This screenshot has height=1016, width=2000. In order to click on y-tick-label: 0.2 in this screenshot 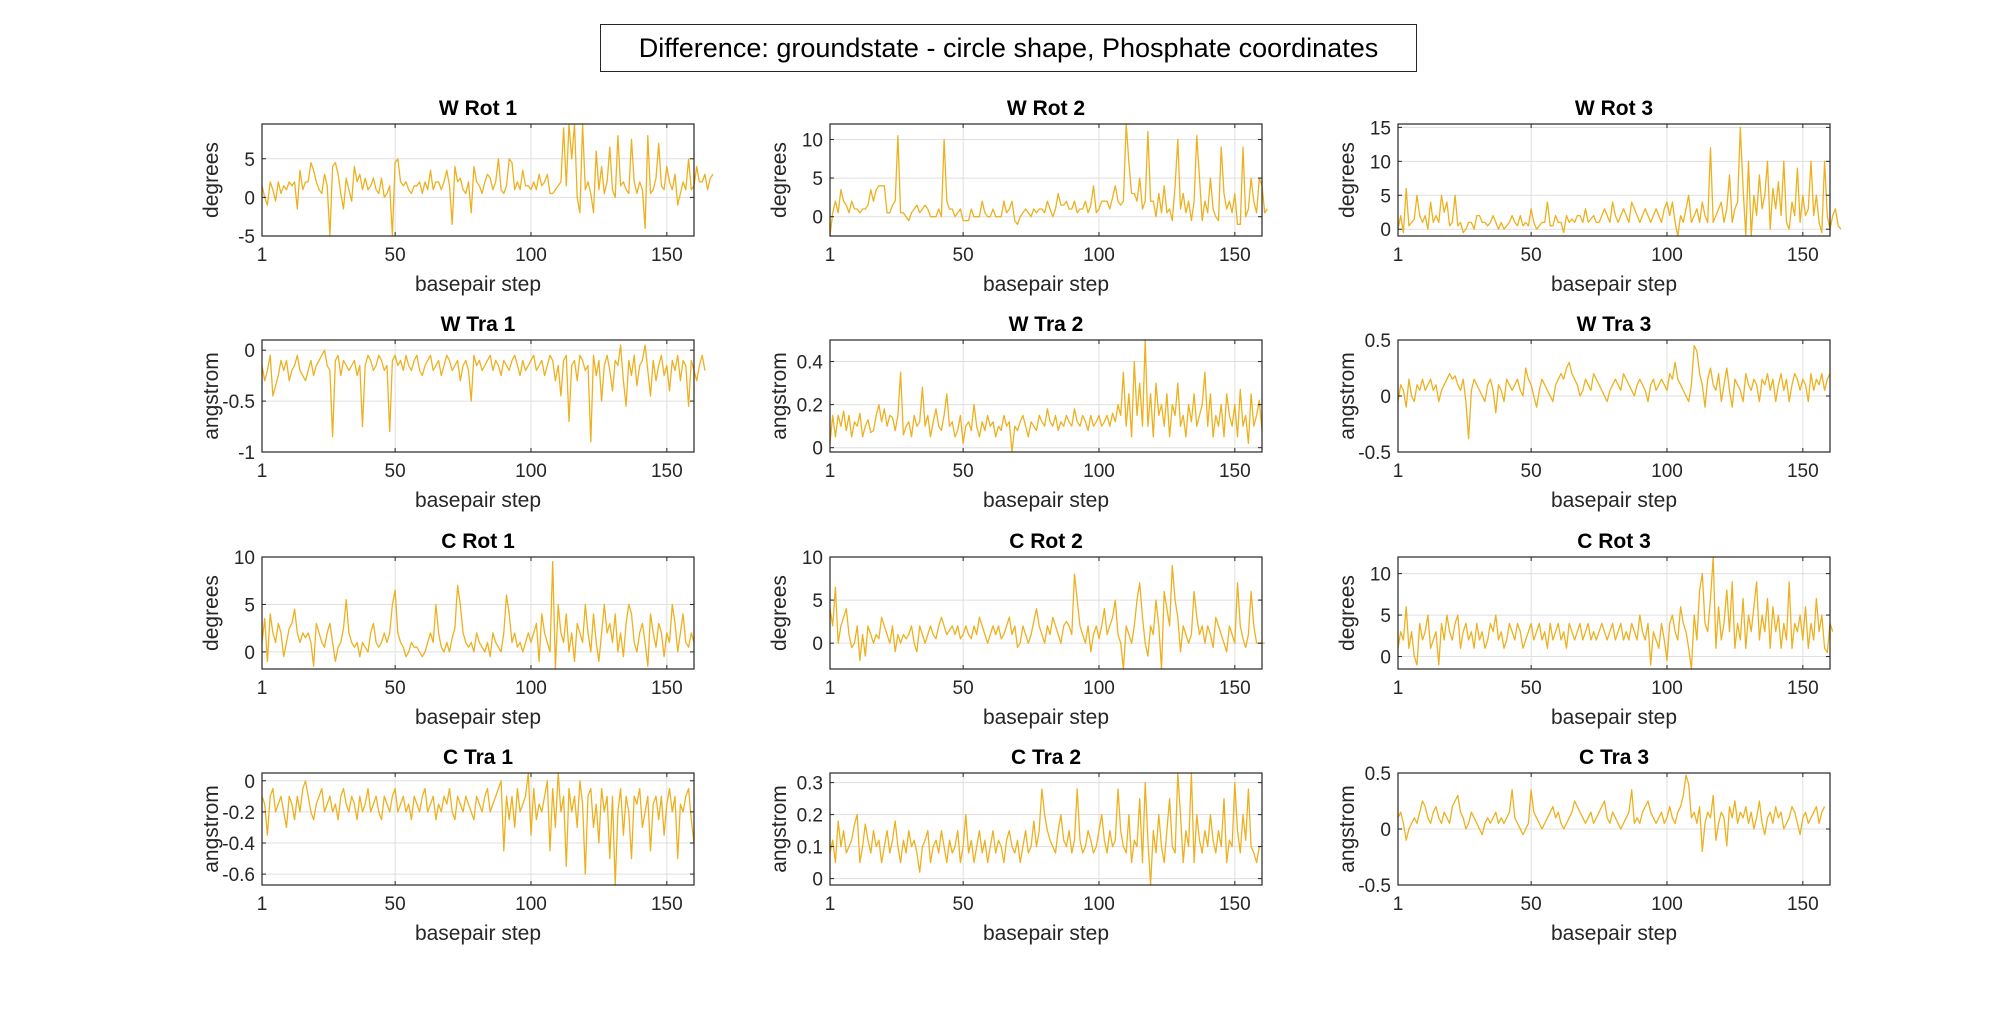, I will do `click(810, 406)`.